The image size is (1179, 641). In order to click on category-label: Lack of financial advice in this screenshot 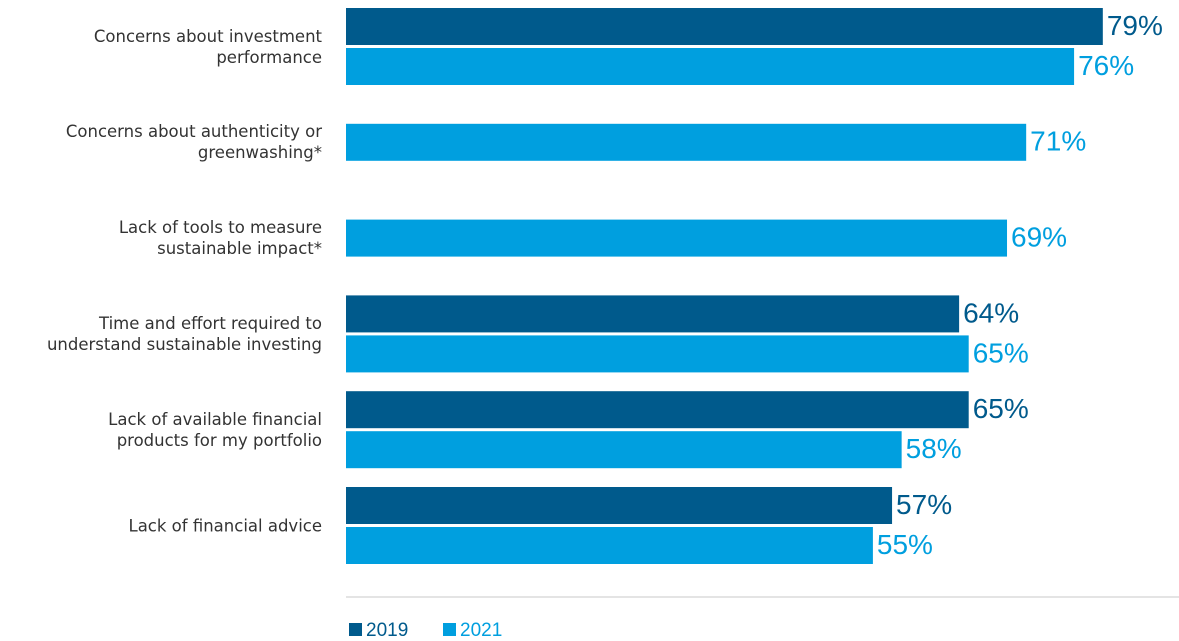, I will do `click(225, 525)`.